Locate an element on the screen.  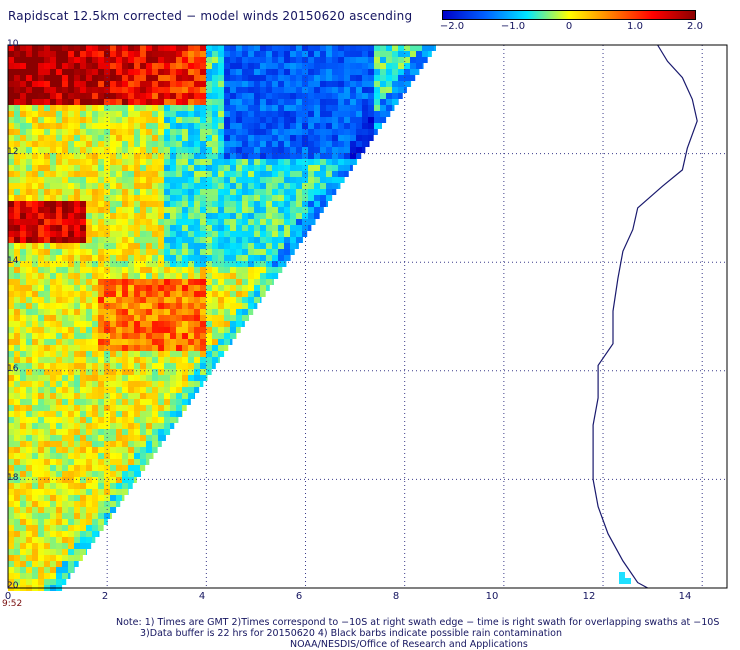
y-tick-14: 14 is located at coordinates (13, 261).